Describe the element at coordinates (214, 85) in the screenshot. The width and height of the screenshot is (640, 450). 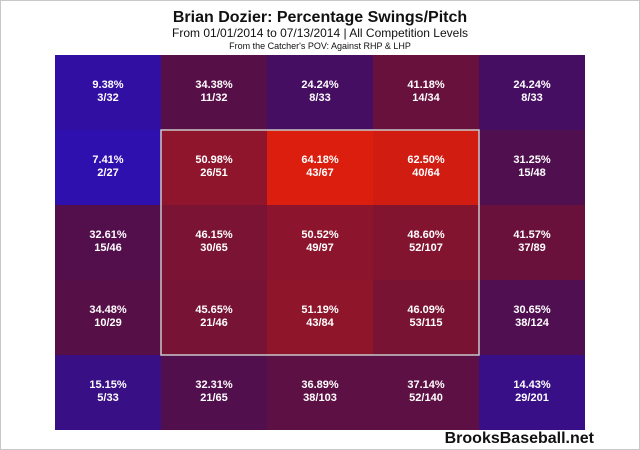
I see `cell-percent-label: 34.38%` at that location.